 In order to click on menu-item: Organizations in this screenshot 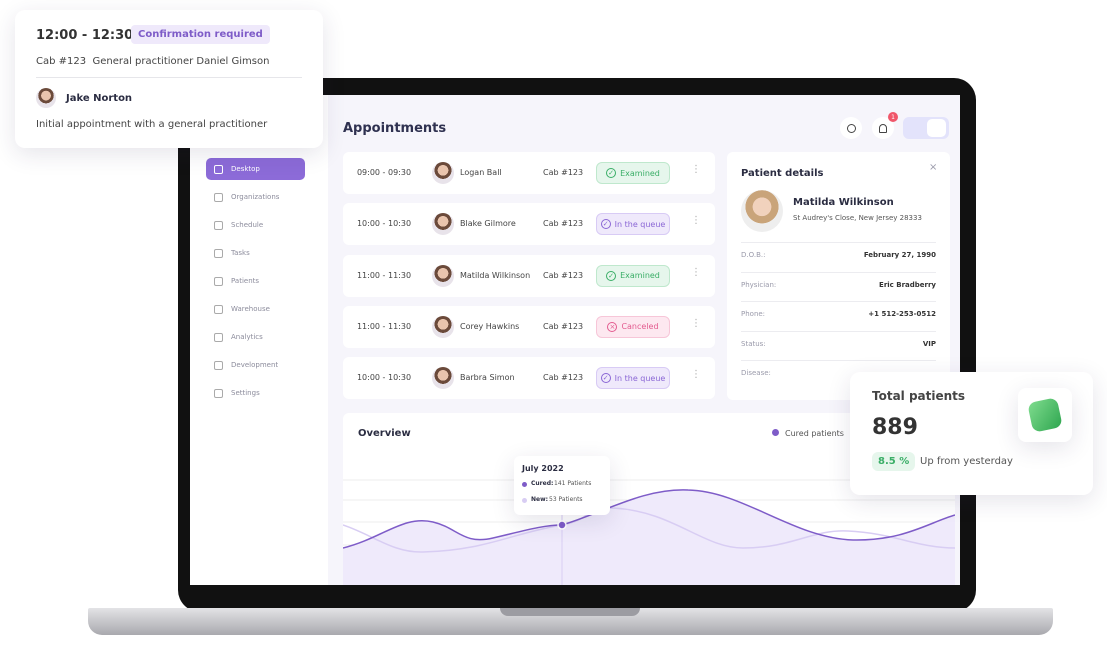, I will do `click(255, 197)`.